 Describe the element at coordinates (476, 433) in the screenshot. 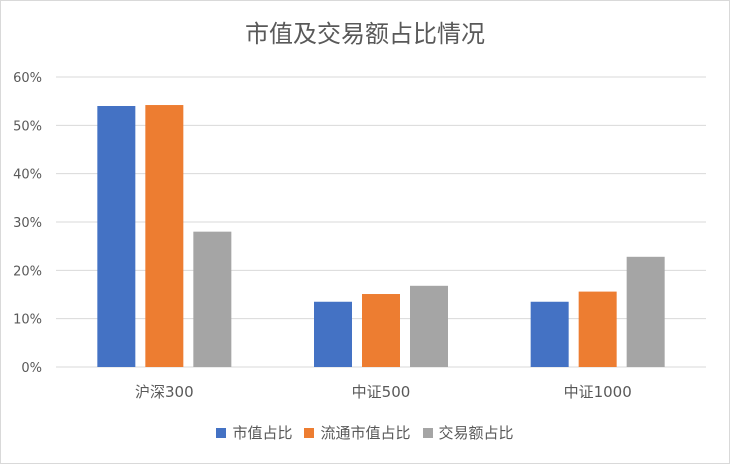

I see `legend-label-turnover: 交易额占比` at that location.